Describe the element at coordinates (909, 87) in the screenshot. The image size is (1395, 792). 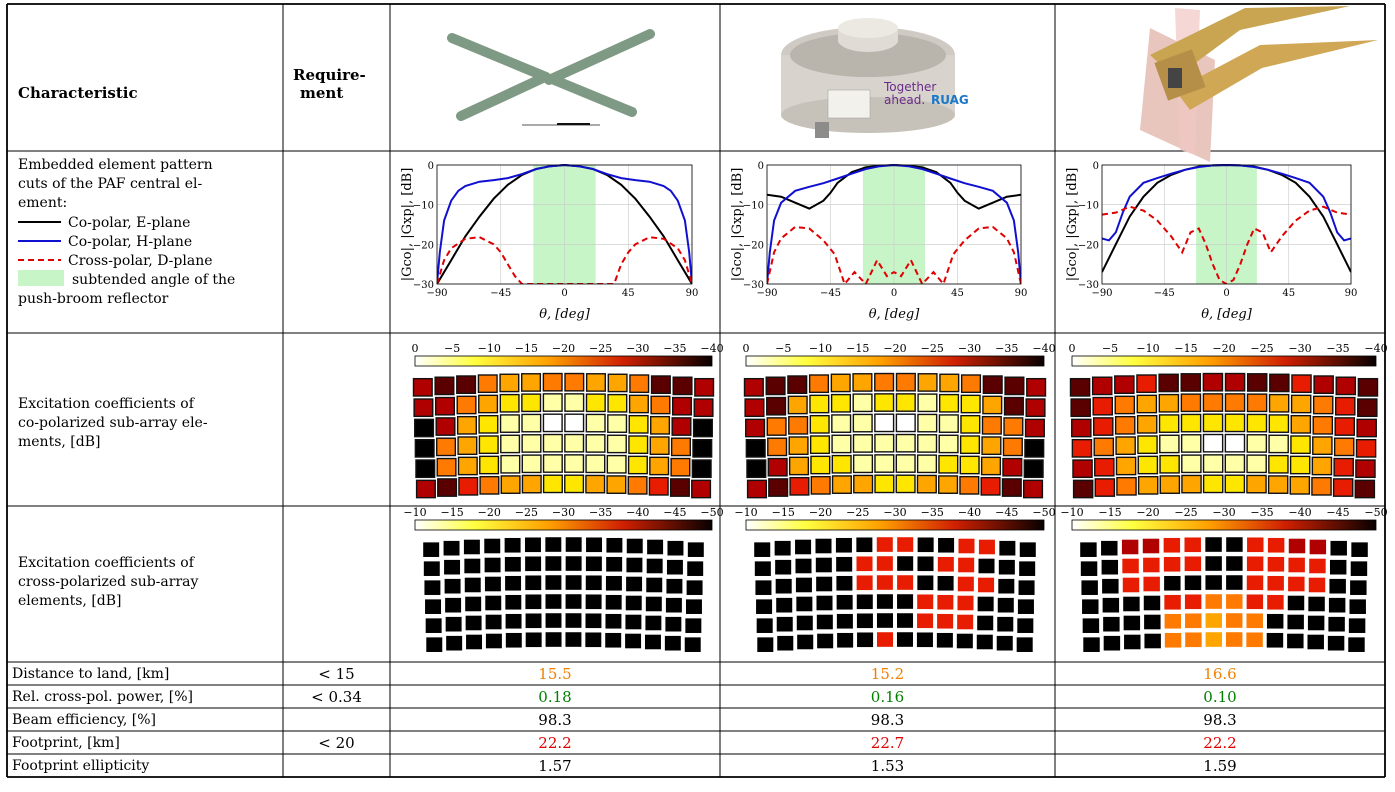
I see `ruag-tagline-1: Together` at that location.